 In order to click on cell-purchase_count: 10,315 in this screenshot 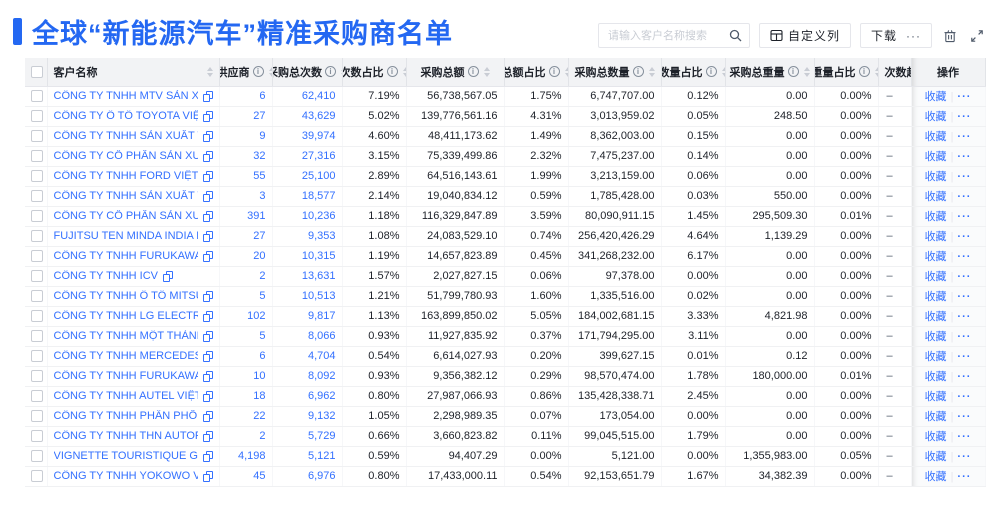, I will do `click(307, 256)`.